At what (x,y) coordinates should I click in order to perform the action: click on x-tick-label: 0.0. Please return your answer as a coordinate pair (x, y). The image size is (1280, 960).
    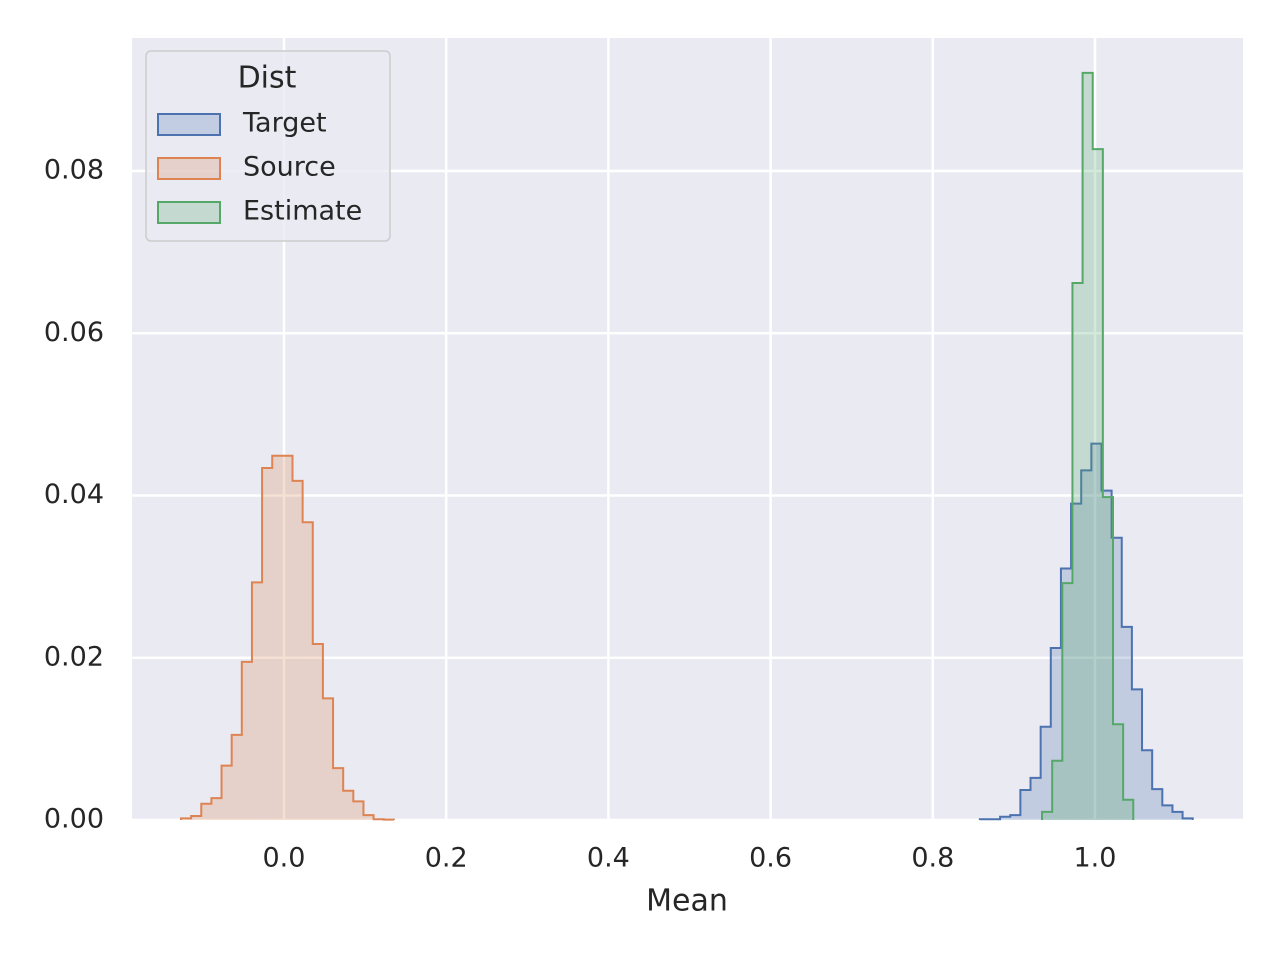
    Looking at the image, I should click on (284, 858).